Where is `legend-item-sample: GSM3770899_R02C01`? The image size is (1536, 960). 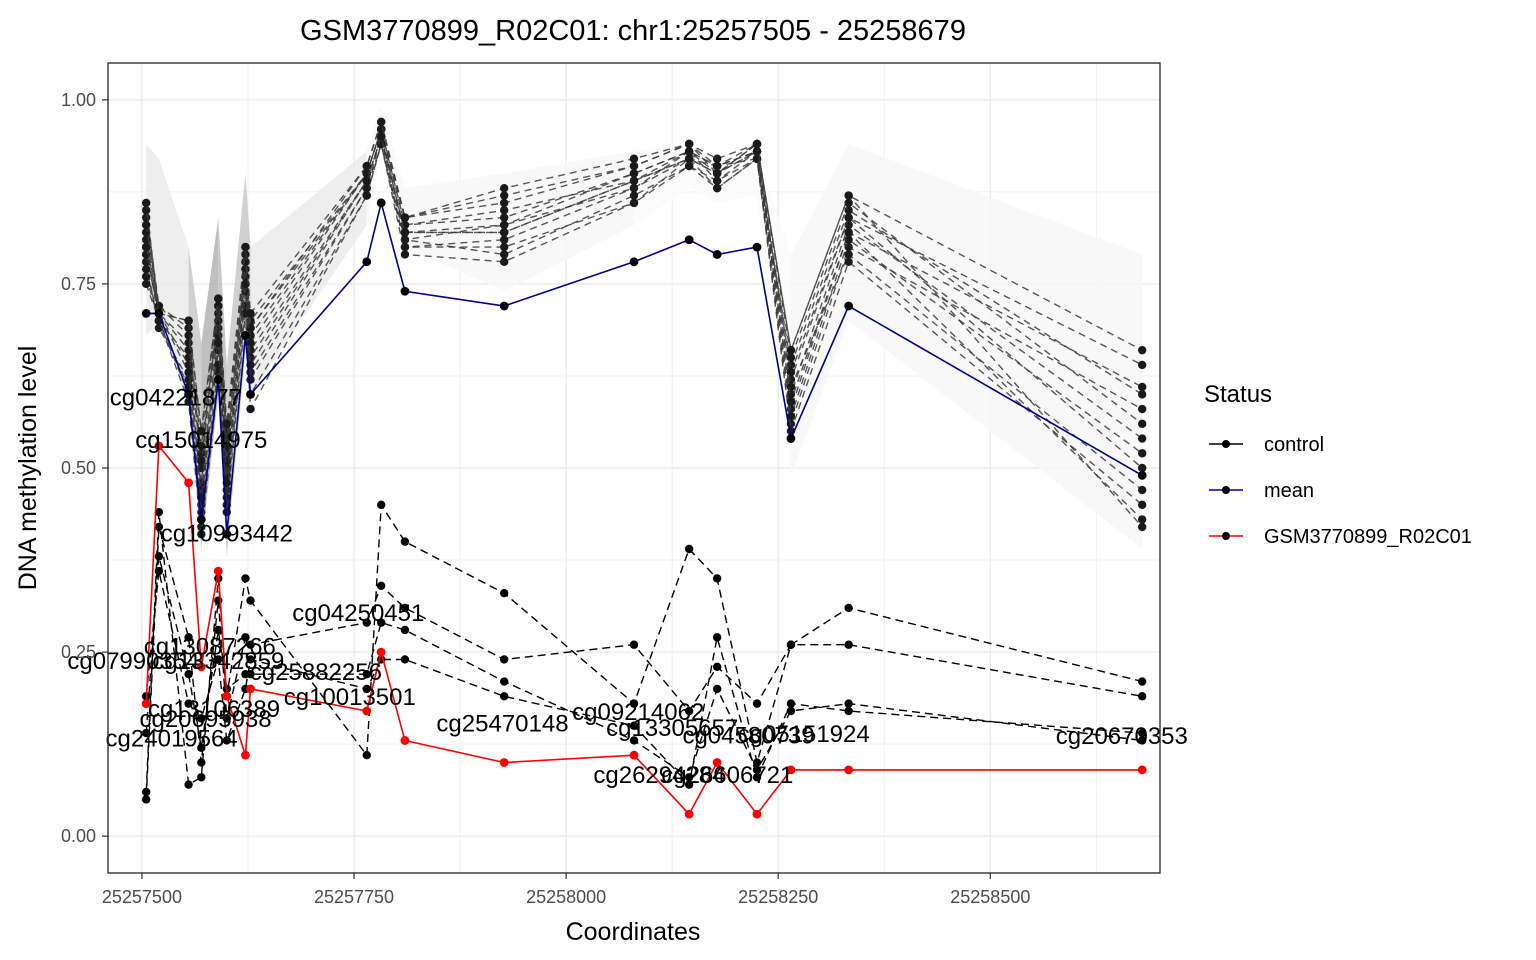
legend-item-sample: GSM3770899_R02C01 is located at coordinates (1340, 537).